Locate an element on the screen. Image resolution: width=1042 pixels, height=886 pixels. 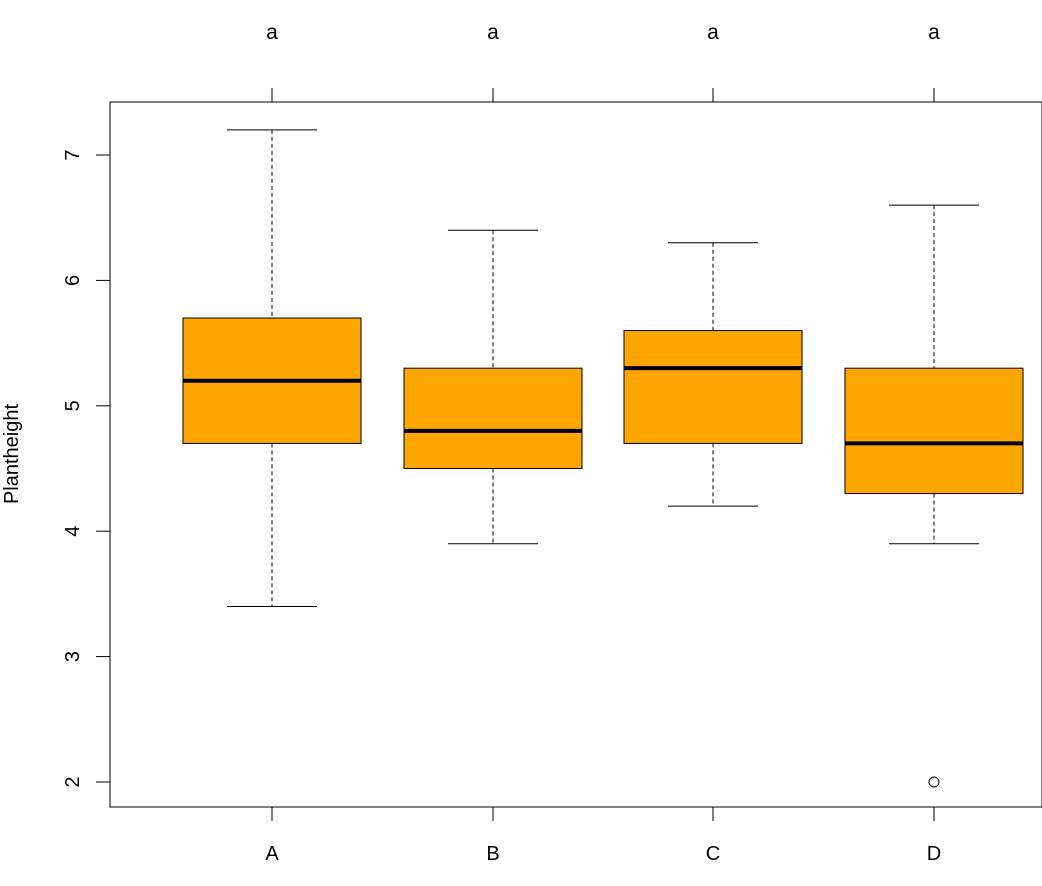
y-tick-label: 4 is located at coordinates (73, 531).